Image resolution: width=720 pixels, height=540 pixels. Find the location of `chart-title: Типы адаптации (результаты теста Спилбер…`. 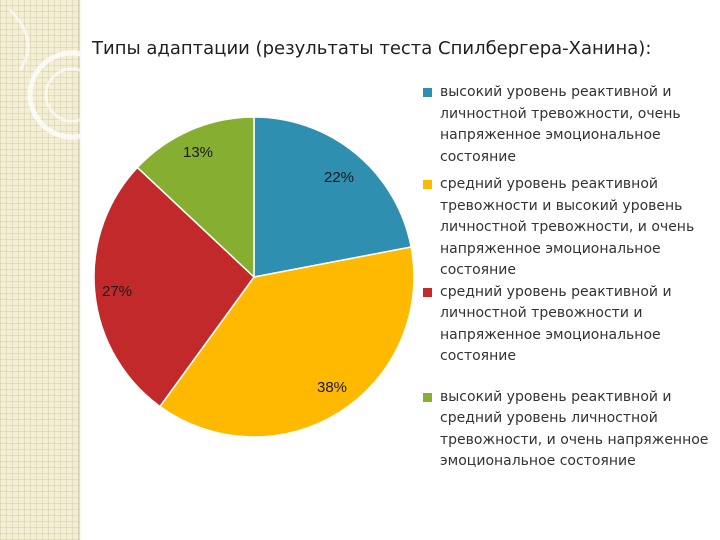

chart-title: Типы адаптации (результаты теста Спилбер… is located at coordinates (372, 48).